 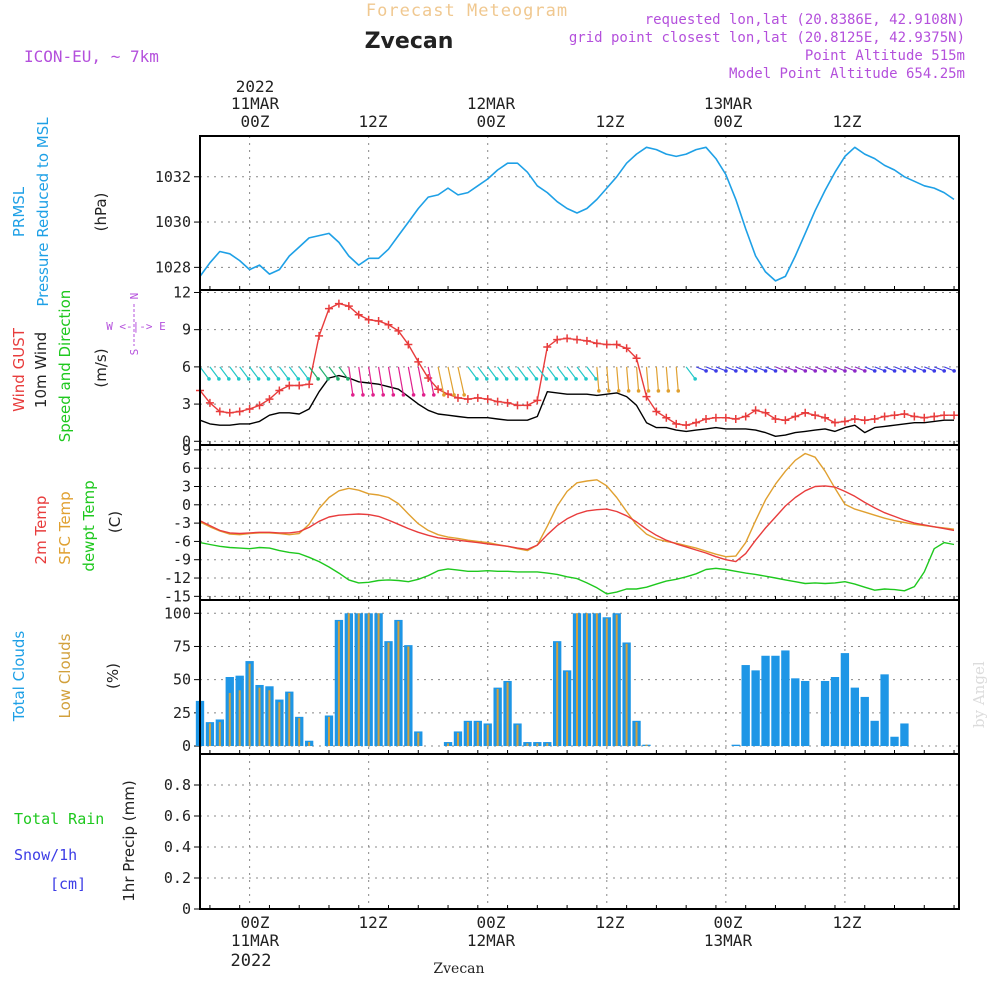 What do you see at coordinates (59, 819) in the screenshot?
I see `rain-label: Total Rain` at bounding box center [59, 819].